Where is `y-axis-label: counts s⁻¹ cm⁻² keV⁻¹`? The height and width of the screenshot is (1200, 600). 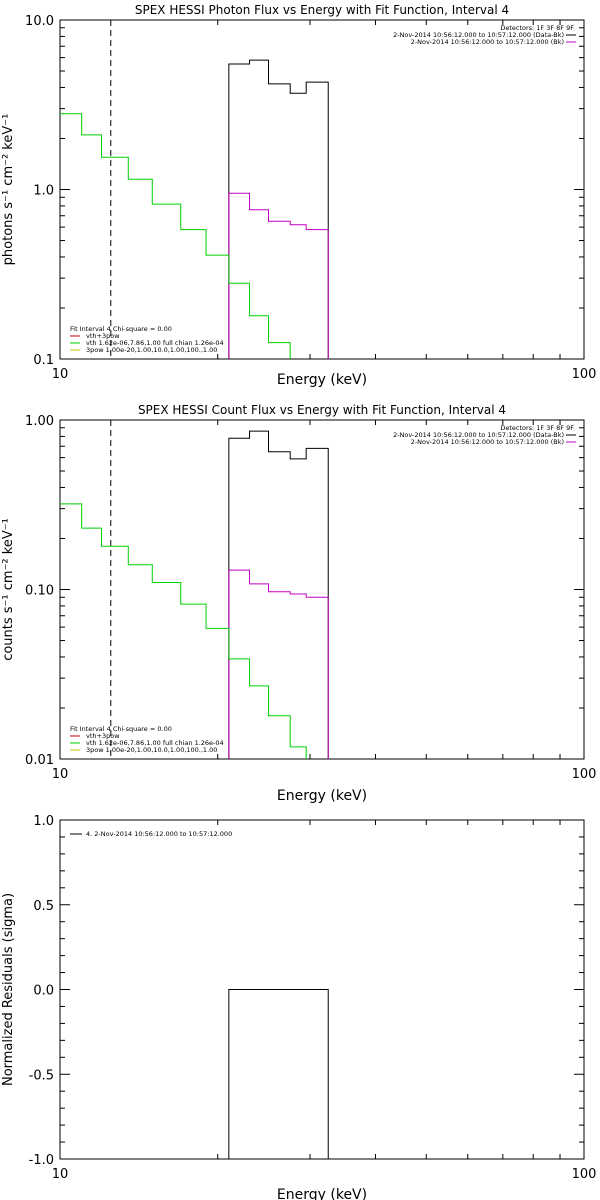 y-axis-label: counts s⁻¹ cm⁻² keV⁻¹ is located at coordinates (8, 589).